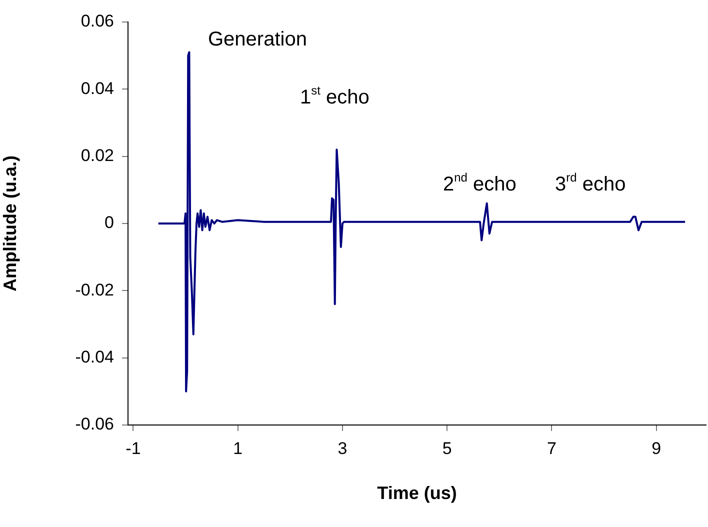 This screenshot has height=527, width=708. I want to click on y-axis-title: Amplitude (u.a.), so click(10, 224).